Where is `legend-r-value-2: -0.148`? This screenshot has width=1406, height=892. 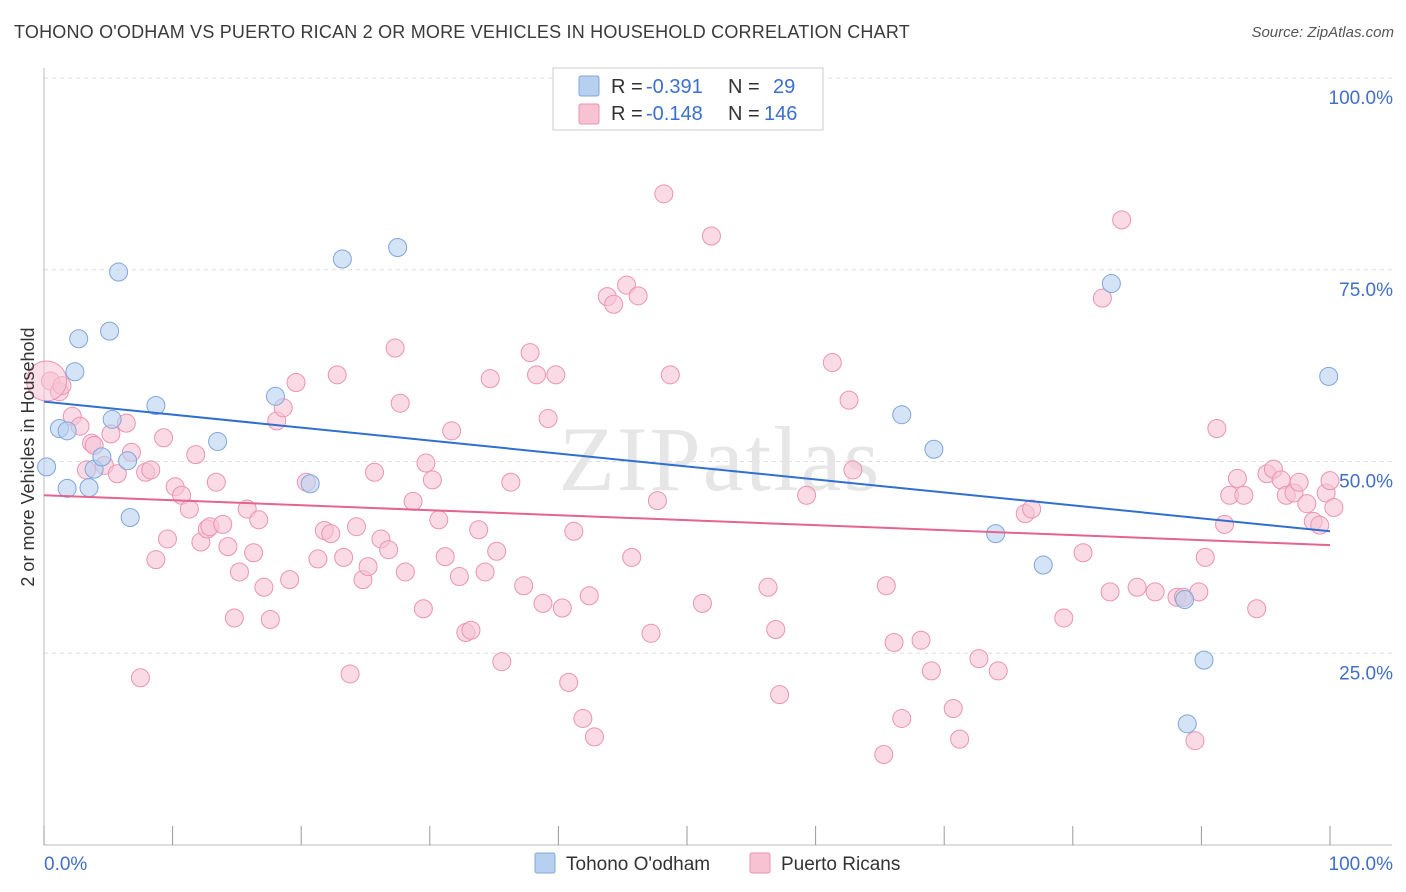
legend-r-value-2: -0.148 is located at coordinates (674, 114).